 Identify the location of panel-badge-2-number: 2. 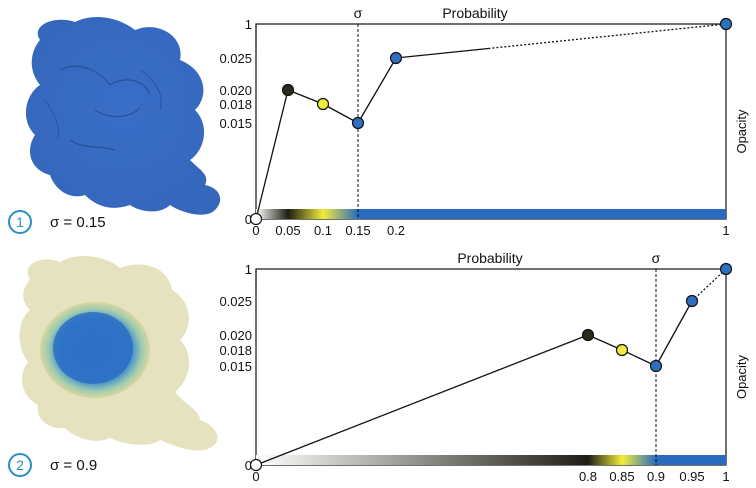
(20, 465).